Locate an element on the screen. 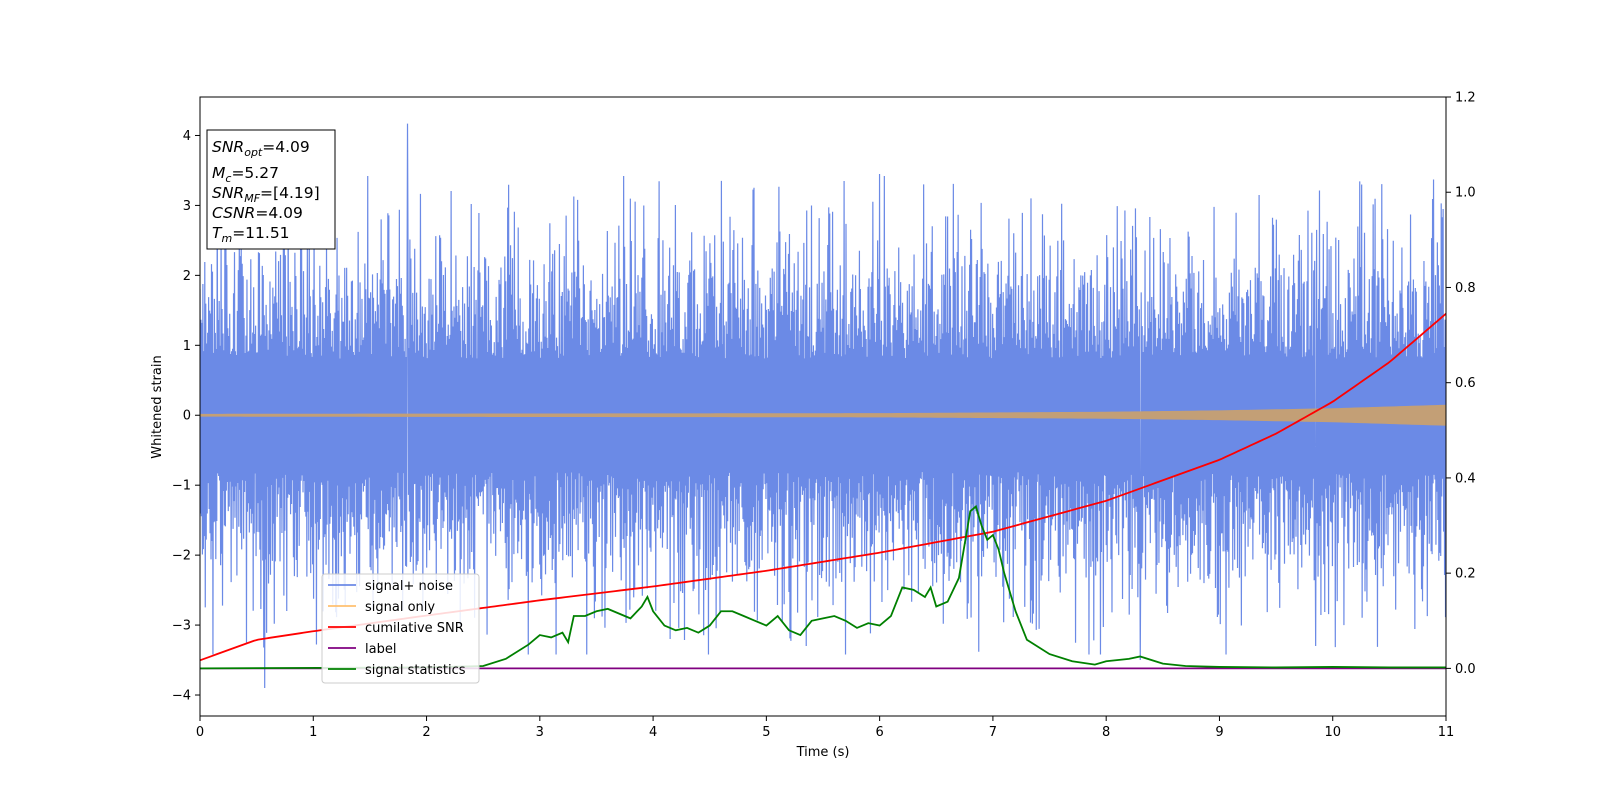  y-right-tick-label: 0.0 is located at coordinates (1465, 669).